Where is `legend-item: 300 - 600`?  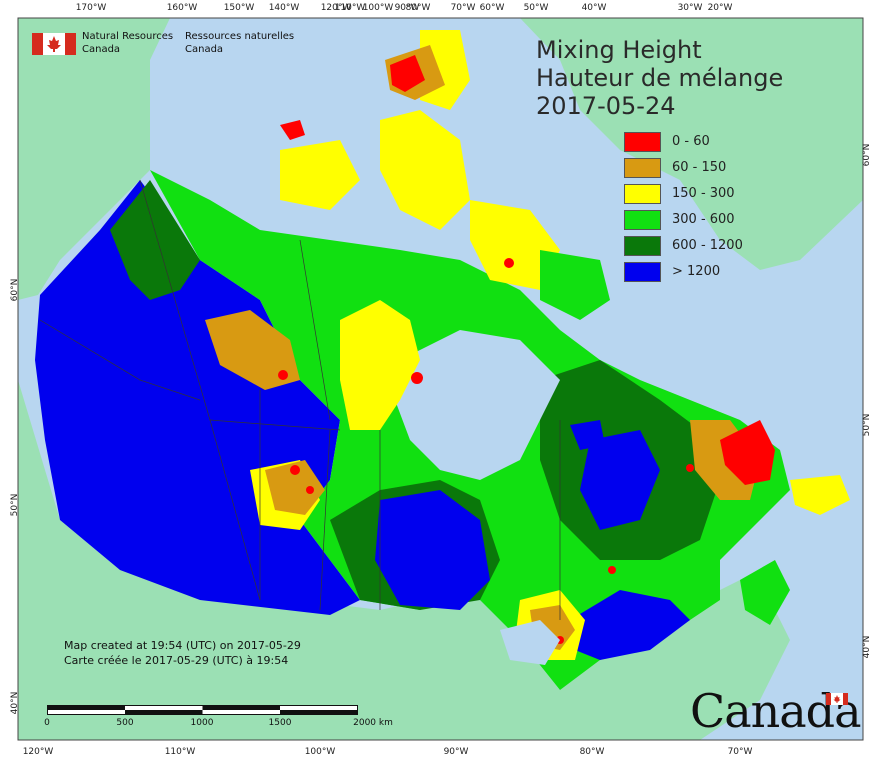
legend-item: 300 - 600 is located at coordinates (704, 221).